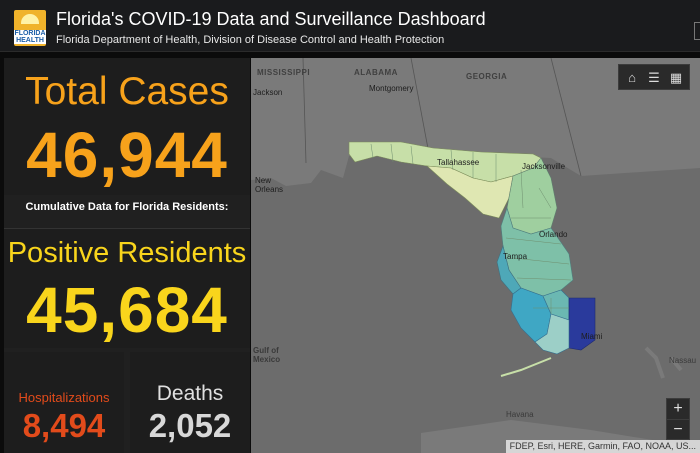  I want to click on zoom-in-button: +, so click(678, 408).